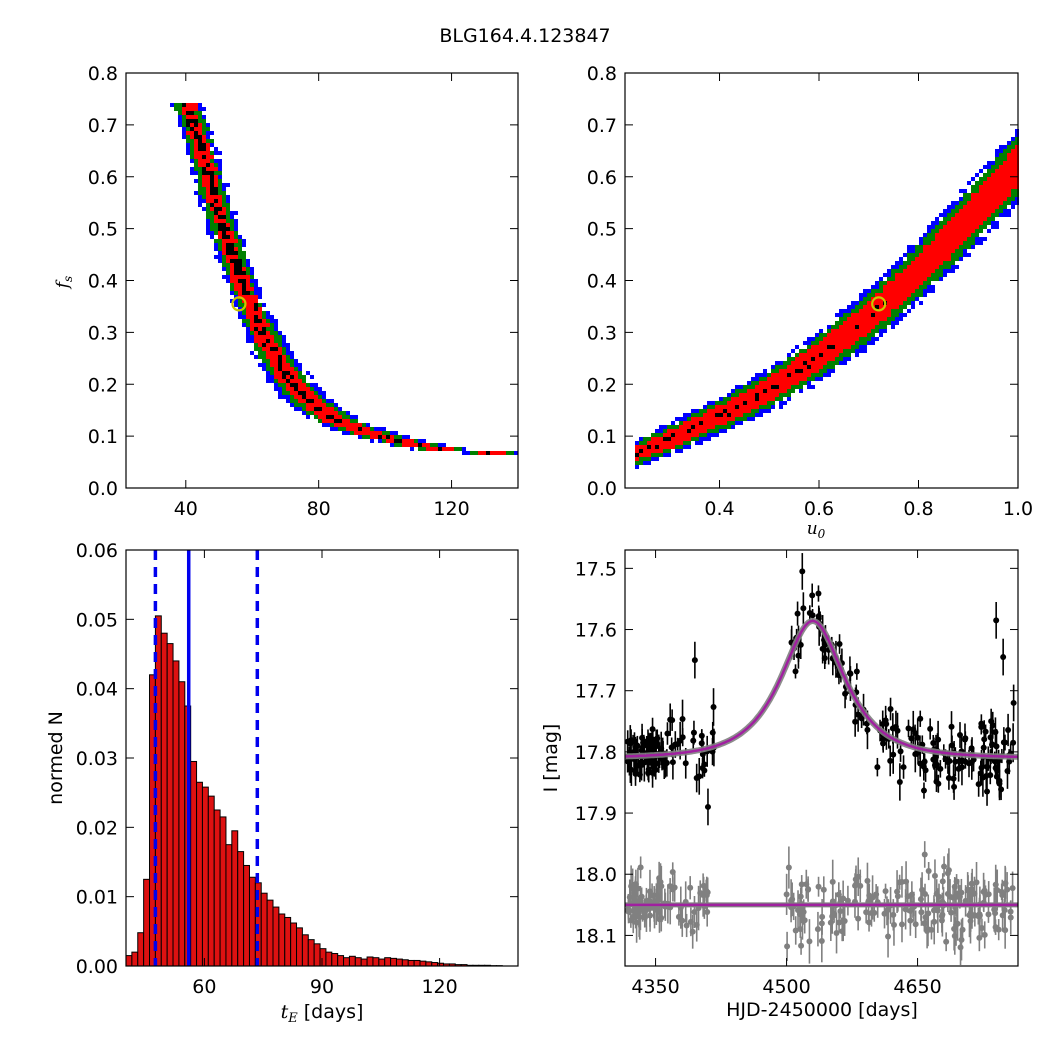 This screenshot has height=1050, width=1050. Describe the element at coordinates (103, 437) in the screenshot. I see `y-tick-label: 0.1` at that location.